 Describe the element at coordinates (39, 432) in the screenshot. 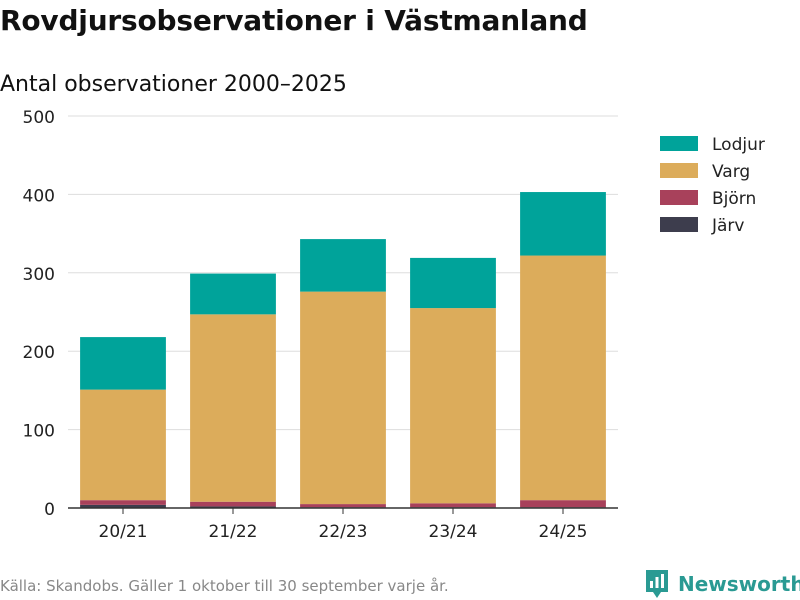

I see `y-tick-label: 100` at that location.